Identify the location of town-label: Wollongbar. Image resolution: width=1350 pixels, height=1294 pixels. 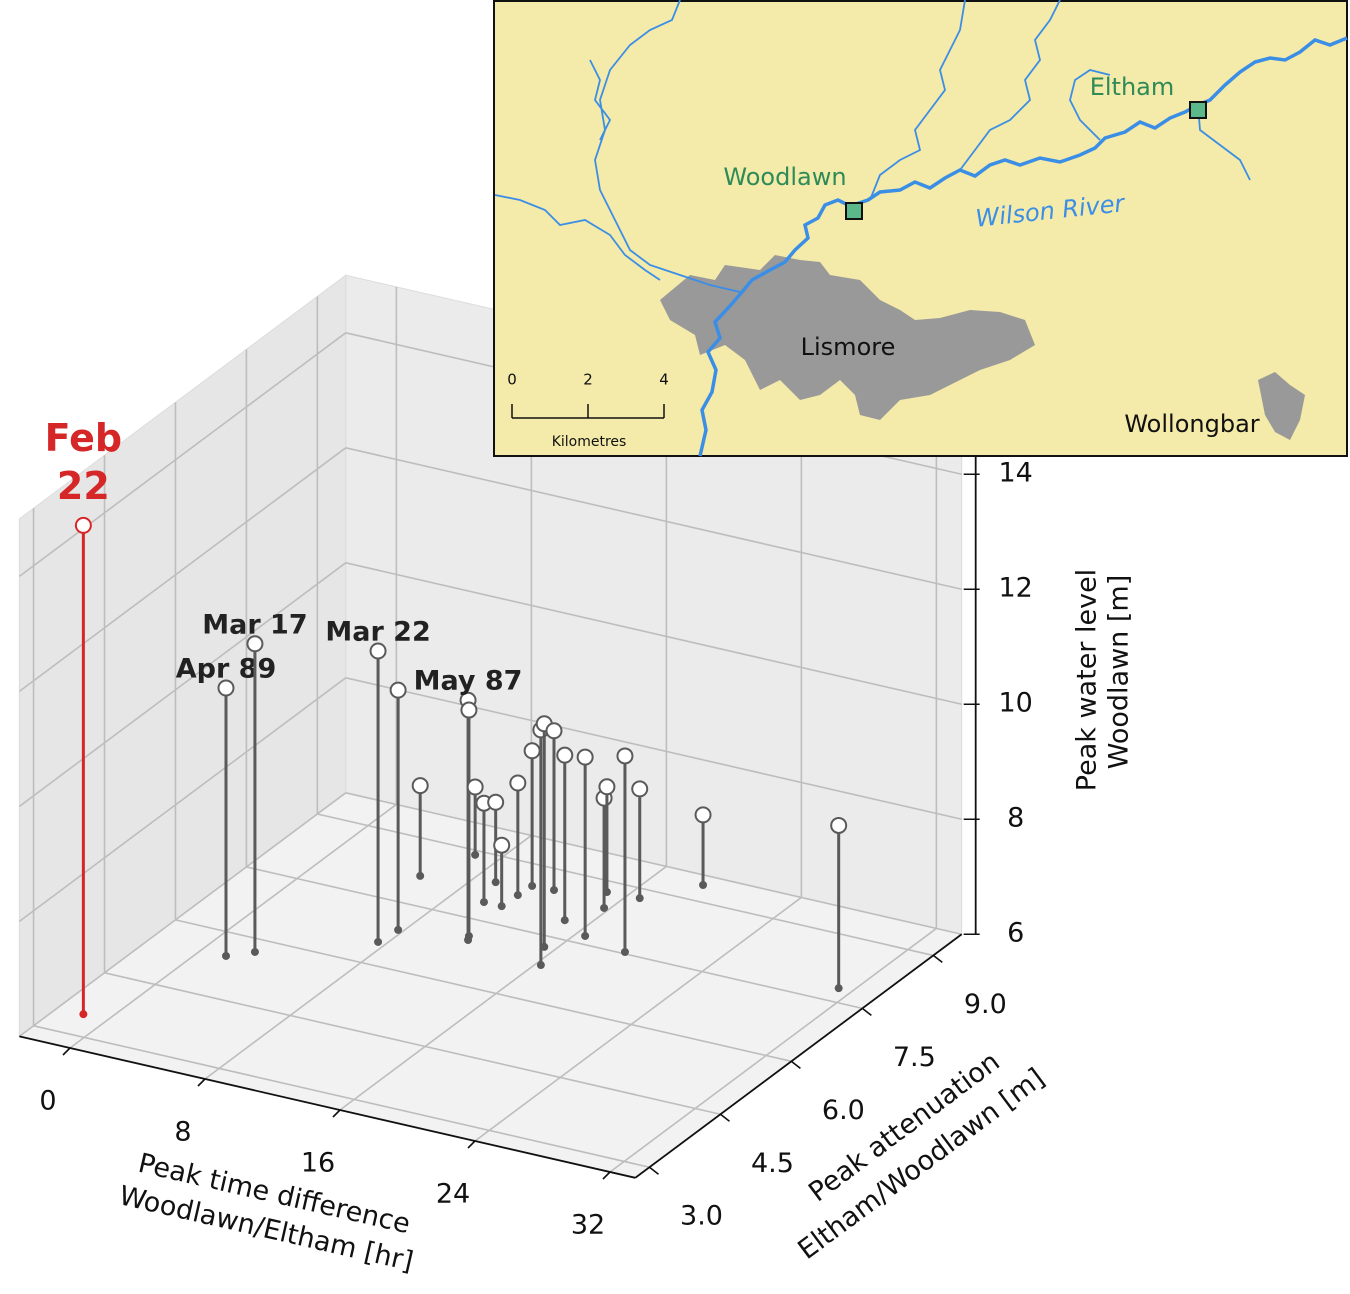
(1191, 424).